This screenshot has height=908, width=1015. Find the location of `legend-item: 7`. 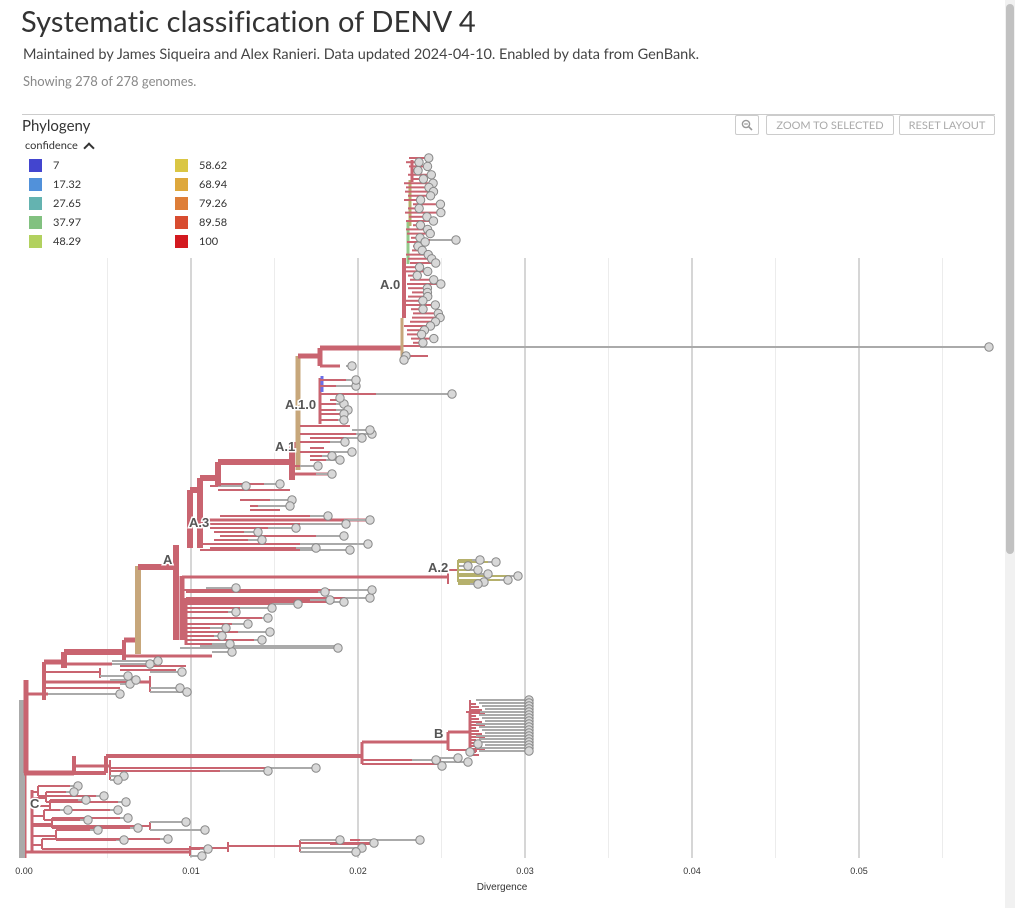

legend-item: 7 is located at coordinates (44, 165).